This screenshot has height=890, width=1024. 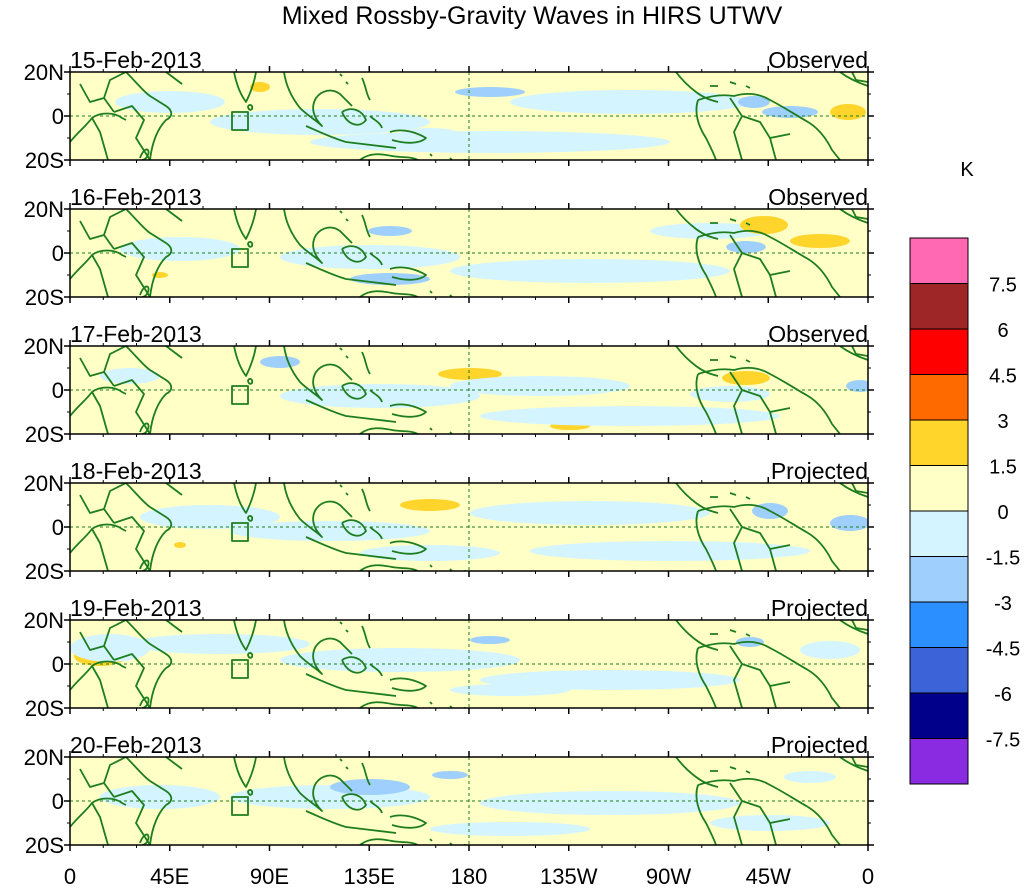 I want to click on map-panel: 15-Feb-2013 Observed 20N 0 20S, so click(x=449, y=110).